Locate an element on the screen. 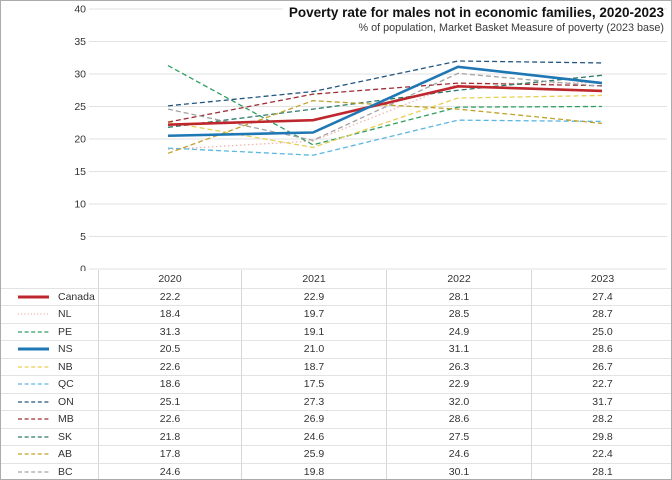  region-label: Canada is located at coordinates (76, 296).